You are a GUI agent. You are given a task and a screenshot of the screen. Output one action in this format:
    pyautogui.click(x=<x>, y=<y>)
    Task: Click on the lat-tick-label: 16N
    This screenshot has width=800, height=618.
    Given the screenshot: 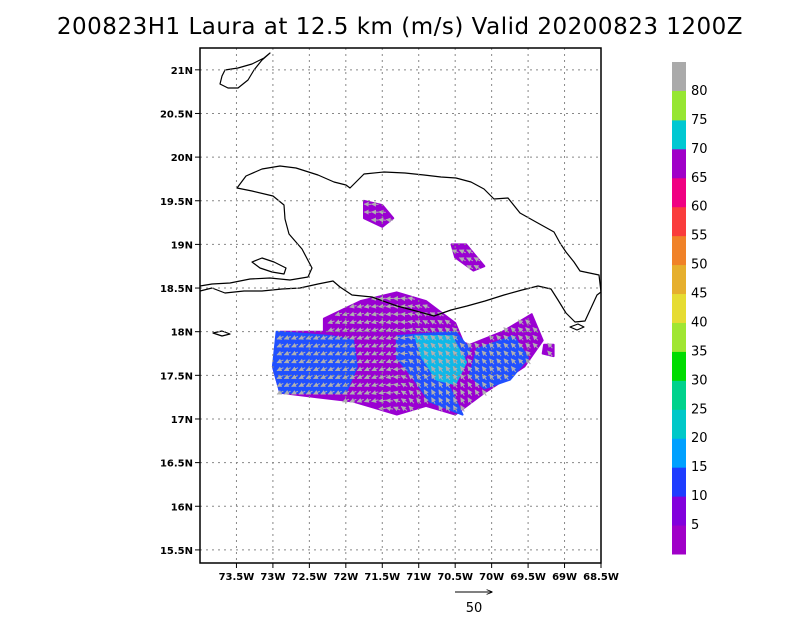 What is the action you would take?
    pyautogui.click(x=182, y=507)
    